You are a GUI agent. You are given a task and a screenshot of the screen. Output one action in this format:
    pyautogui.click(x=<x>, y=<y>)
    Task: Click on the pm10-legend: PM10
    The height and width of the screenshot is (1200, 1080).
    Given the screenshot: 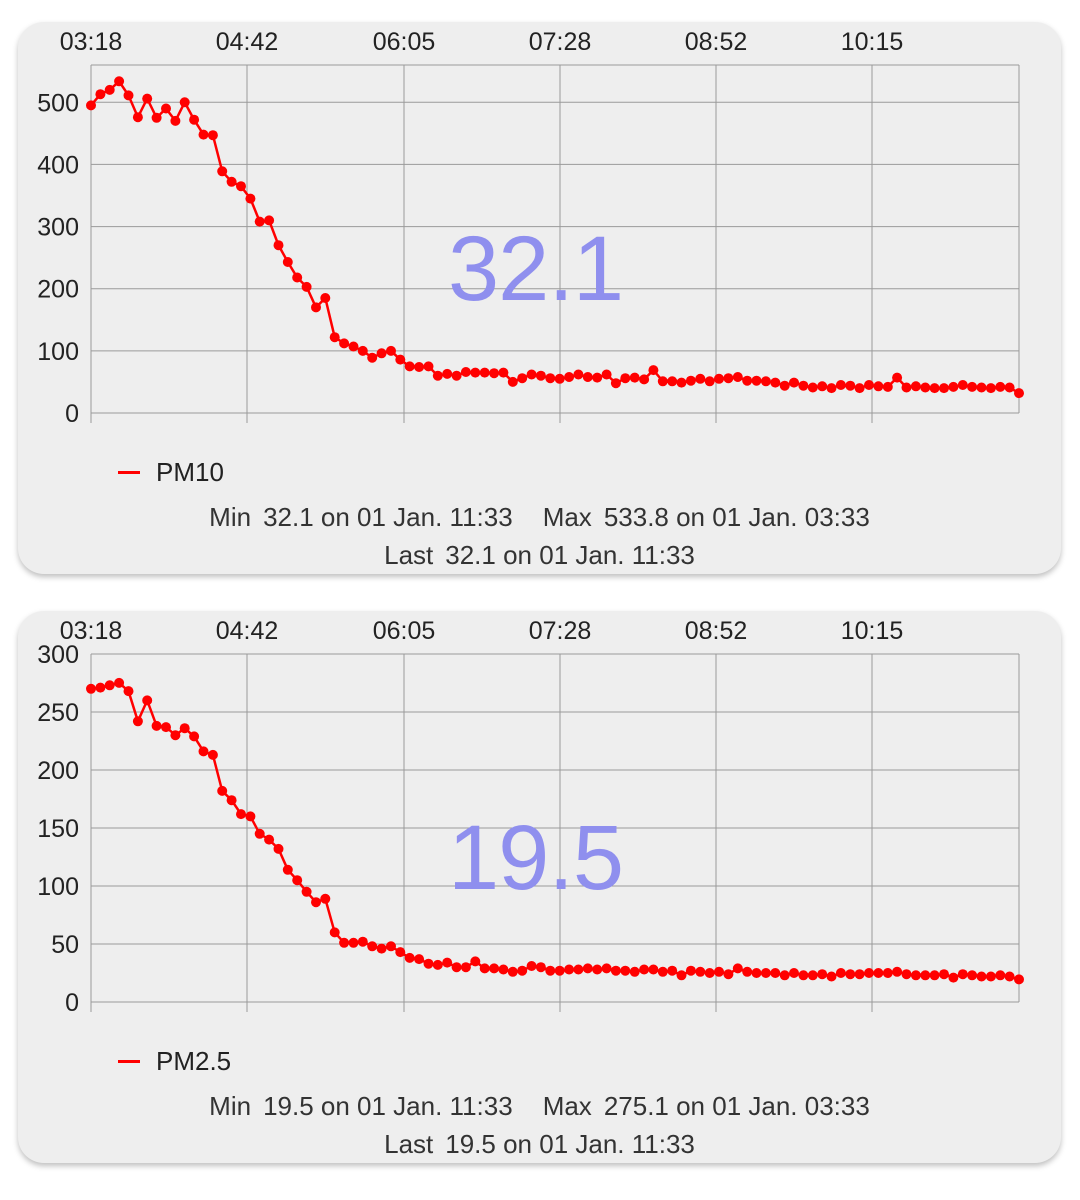 What is the action you would take?
    pyautogui.click(x=171, y=472)
    